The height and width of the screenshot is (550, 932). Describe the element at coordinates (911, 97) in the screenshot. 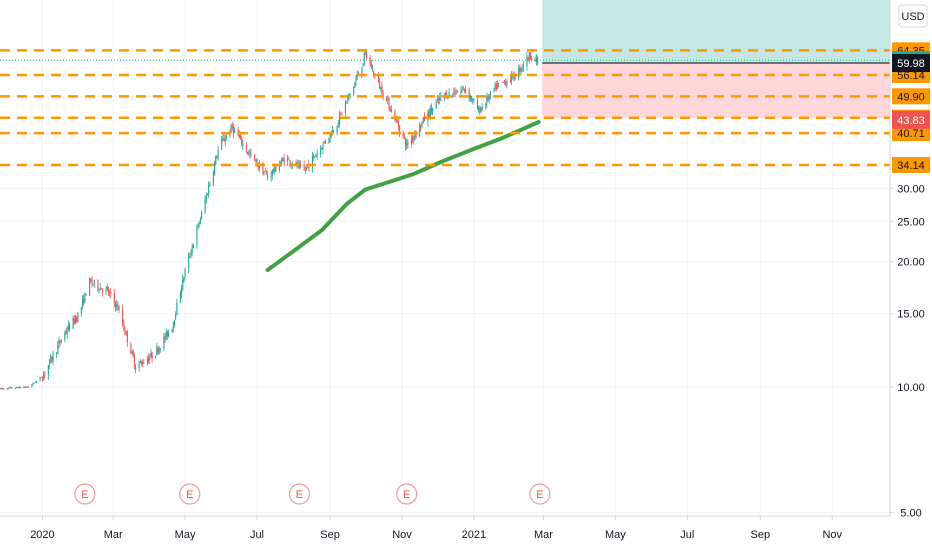

I see `level-price-label: 49.90` at that location.